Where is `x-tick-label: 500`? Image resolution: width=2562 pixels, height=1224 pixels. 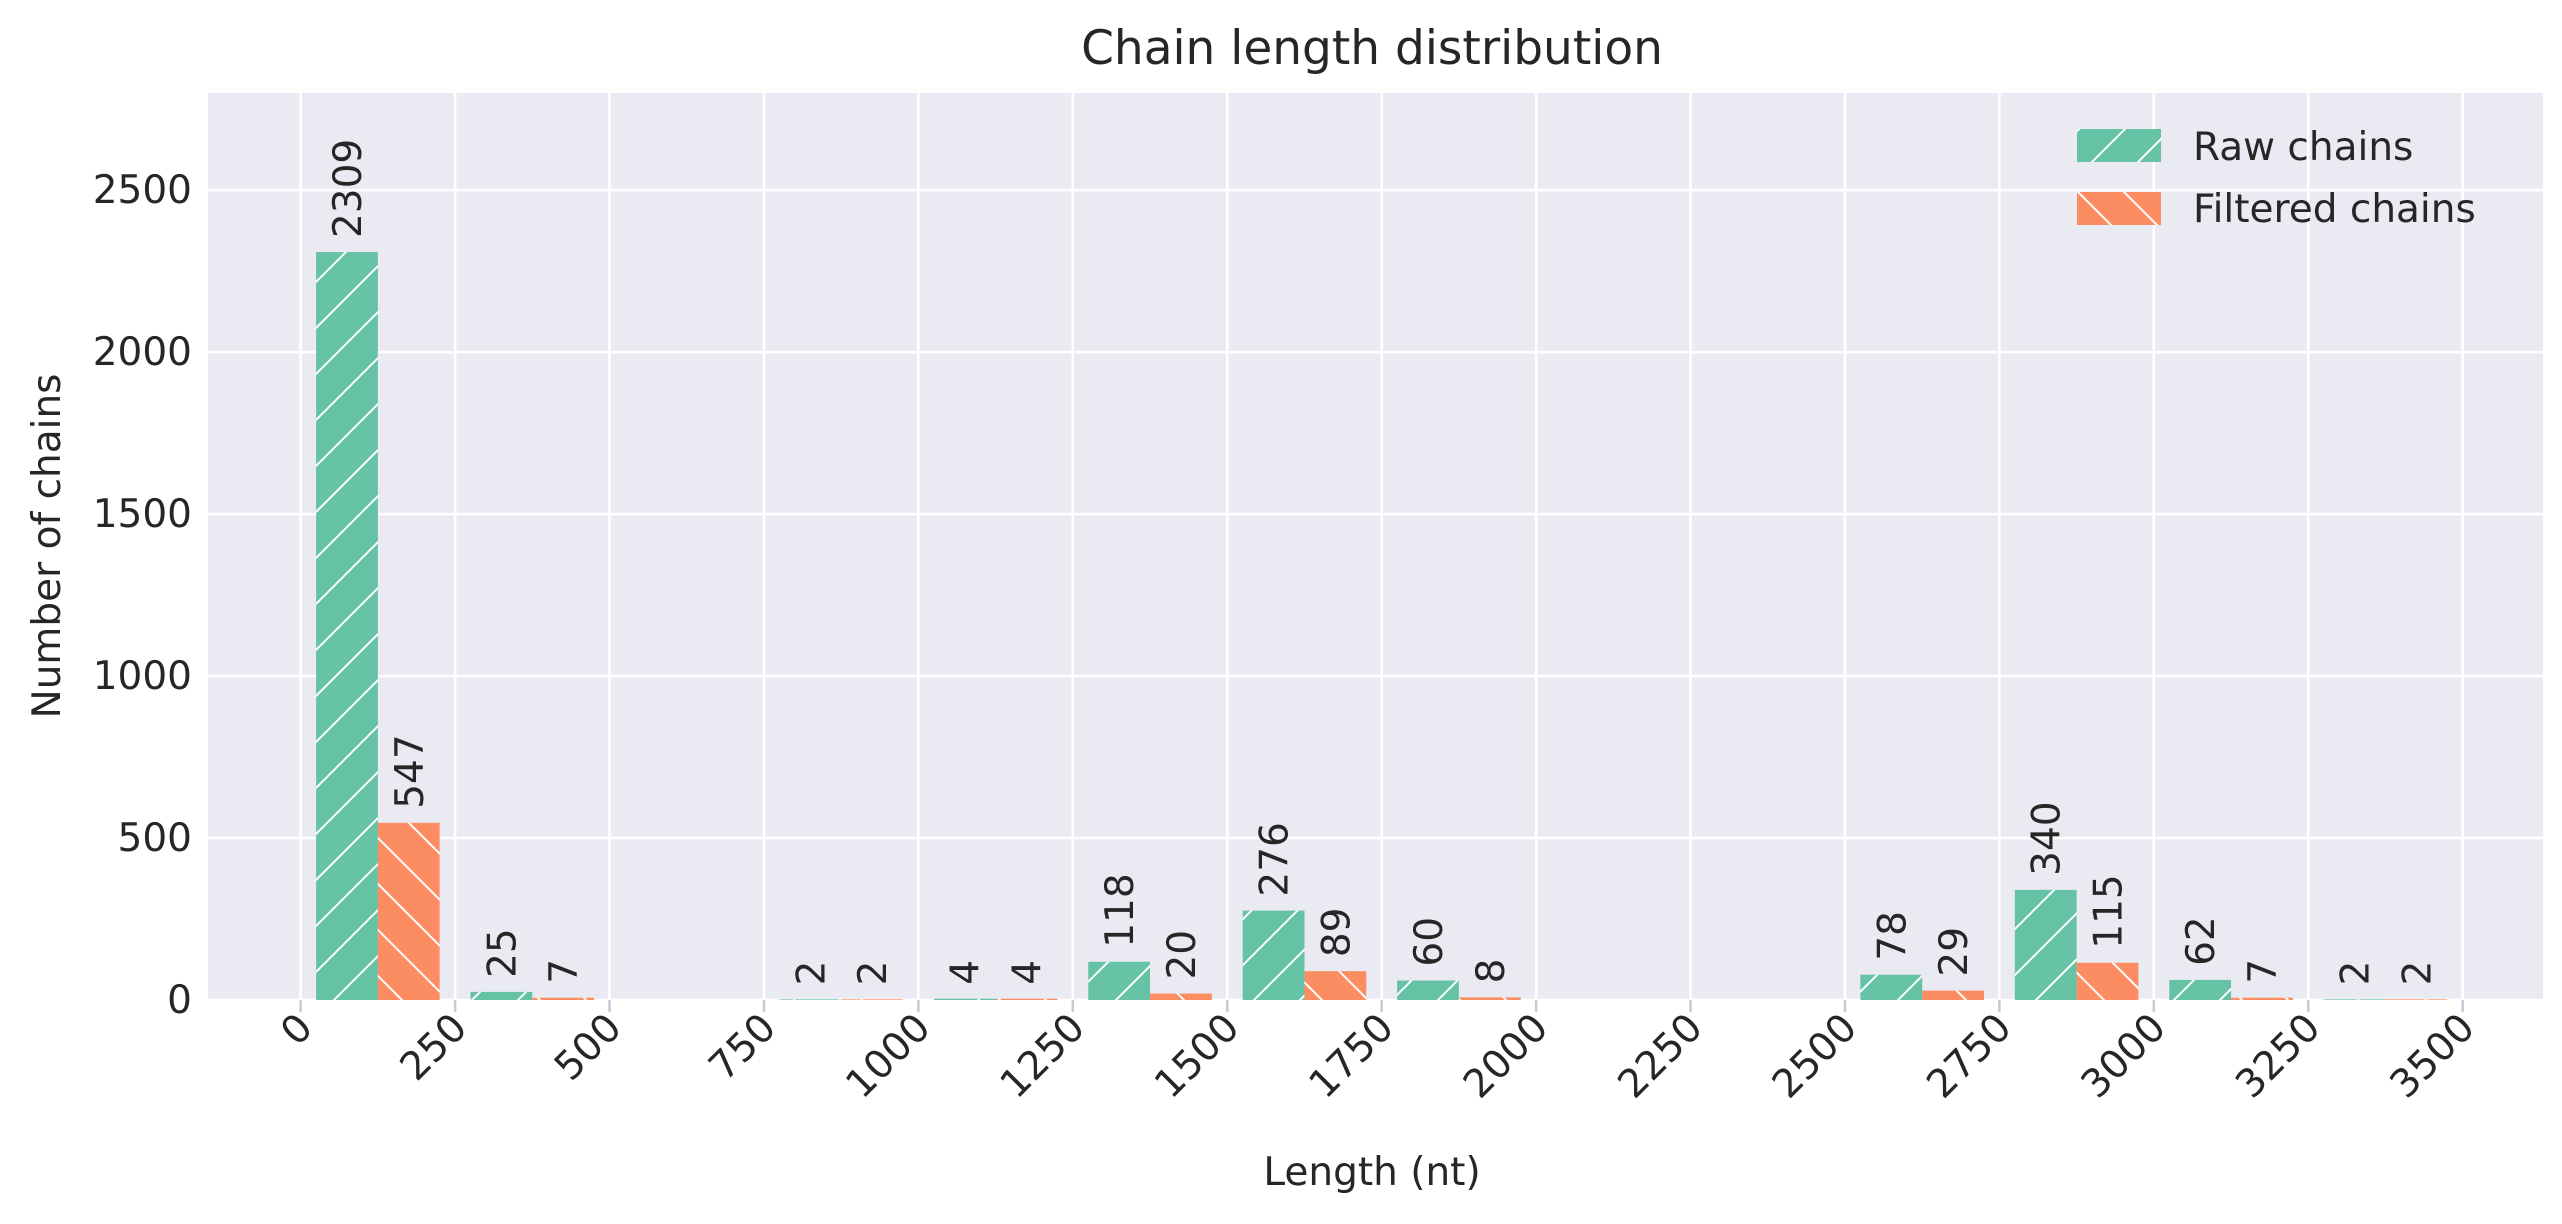 x-tick-label: 500 is located at coordinates (588, 1047).